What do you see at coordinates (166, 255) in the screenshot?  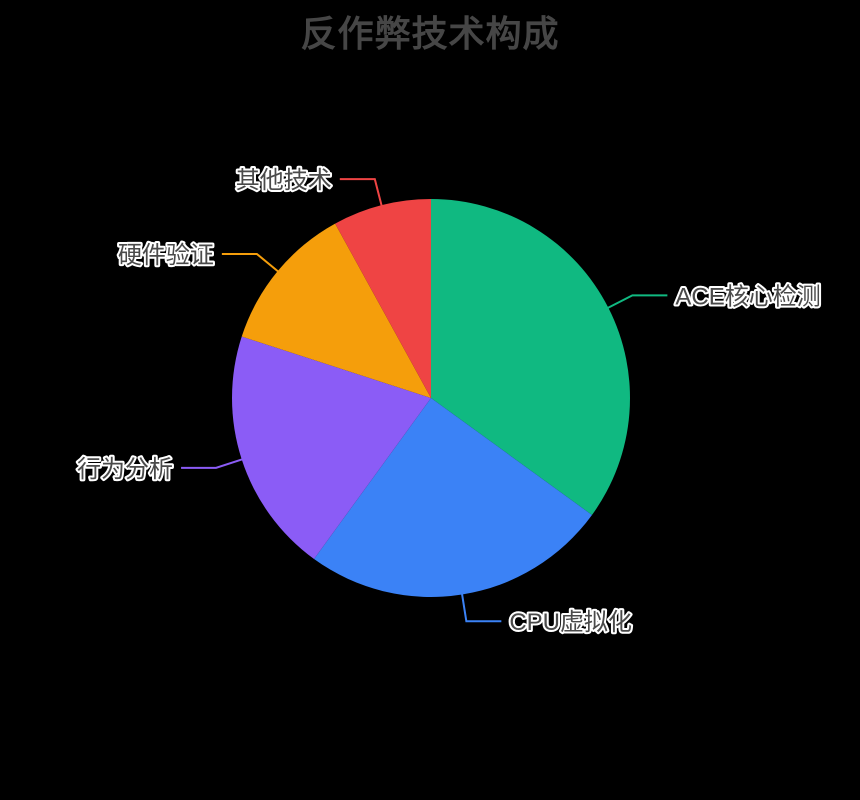 I see `slice-label: 硬件验证` at bounding box center [166, 255].